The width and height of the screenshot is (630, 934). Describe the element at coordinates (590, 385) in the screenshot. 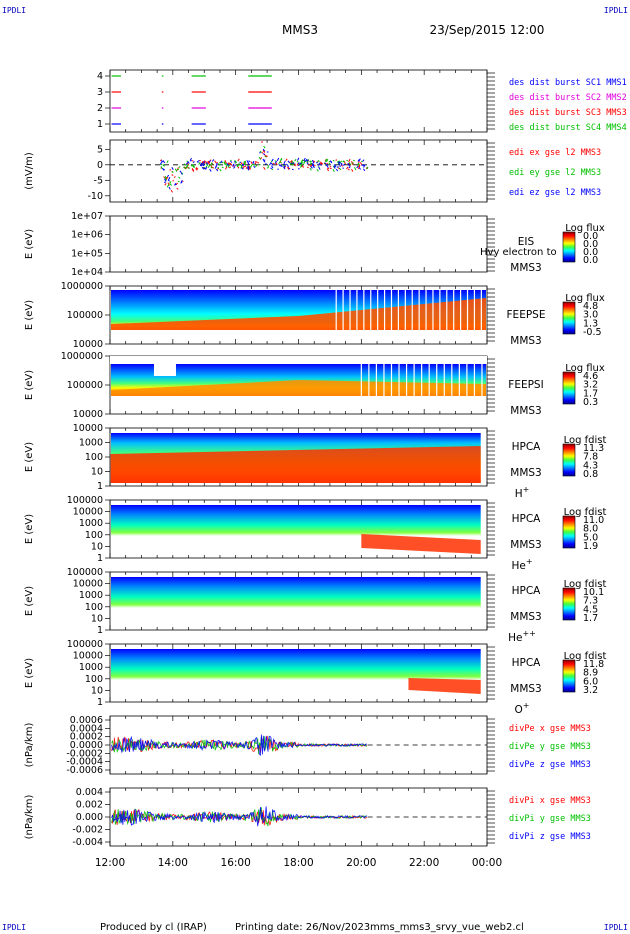

I see `colorbar-tick-label: 3.2` at that location.